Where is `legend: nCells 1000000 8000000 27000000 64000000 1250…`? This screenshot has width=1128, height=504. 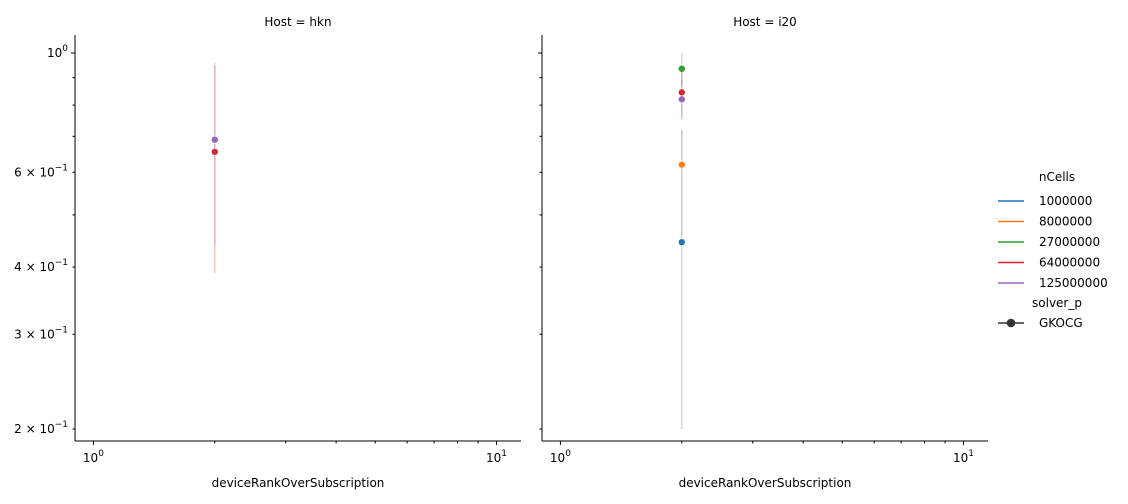 legend: nCells 1000000 8000000 27000000 64000000 1250… is located at coordinates (1053, 250).